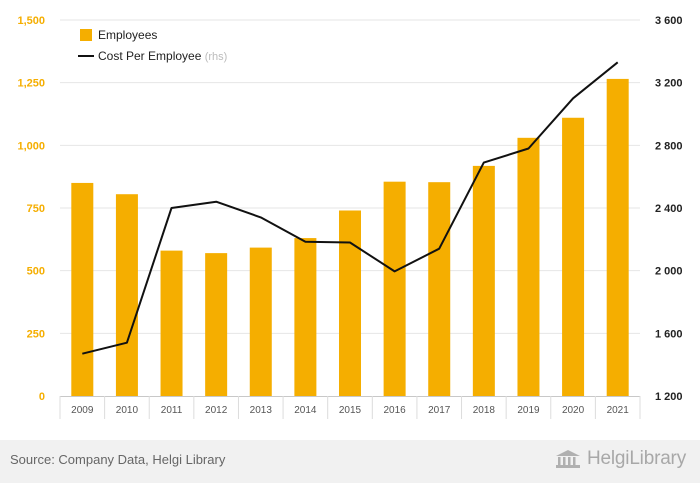 The height and width of the screenshot is (483, 700). I want to click on right-axis-tick-label: 2 000, so click(669, 272).